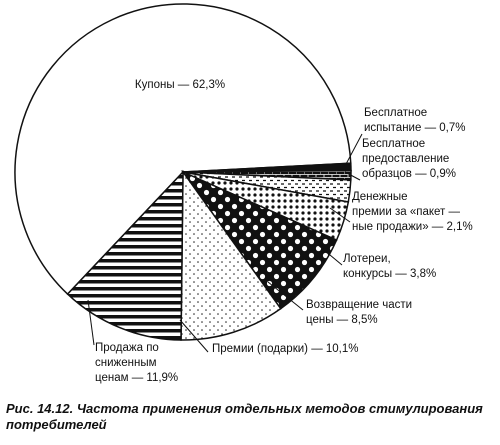  I want to click on label-line: Лотереи,, so click(367, 259).